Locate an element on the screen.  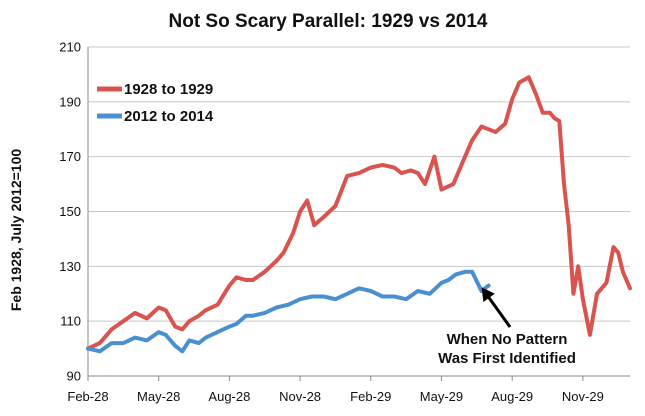
y-tick-label-90: 90 is located at coordinates (74, 376).